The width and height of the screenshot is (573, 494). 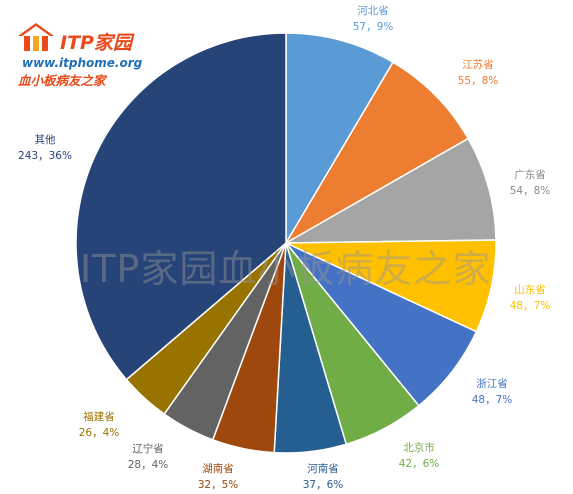 I want to click on slice-label-value: 37，6%, so click(x=323, y=485).